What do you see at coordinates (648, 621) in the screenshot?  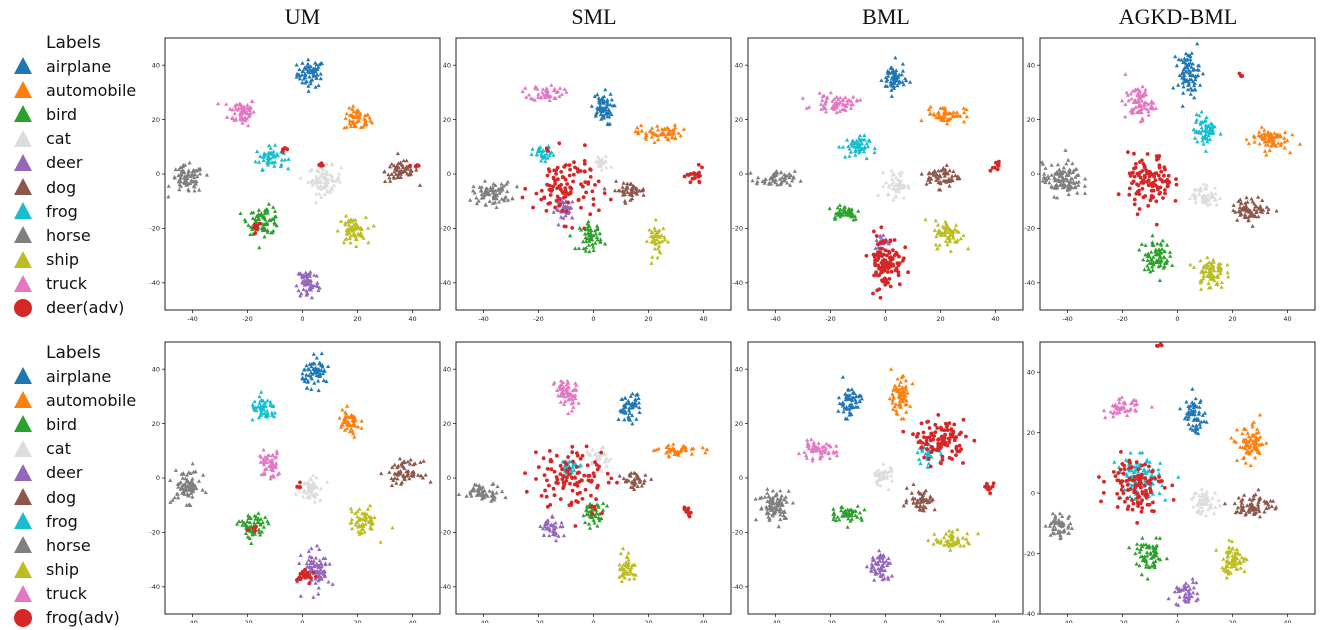 I see `x-tick-label: 20` at bounding box center [648, 621].